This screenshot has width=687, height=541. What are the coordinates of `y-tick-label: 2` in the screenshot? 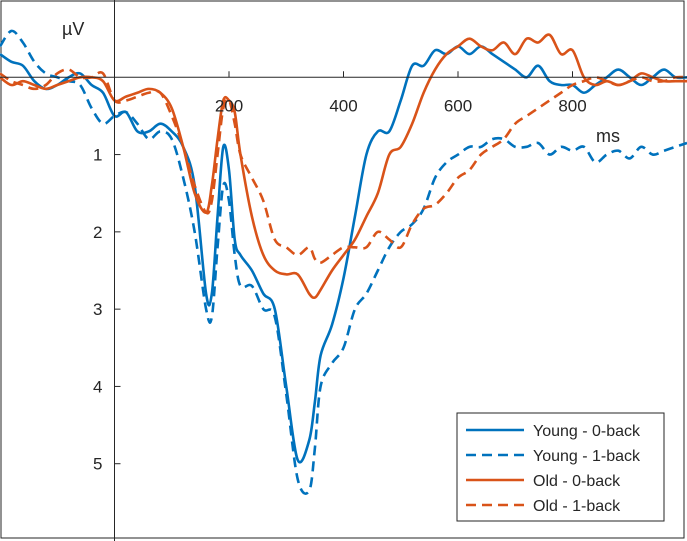 It's located at (97, 232).